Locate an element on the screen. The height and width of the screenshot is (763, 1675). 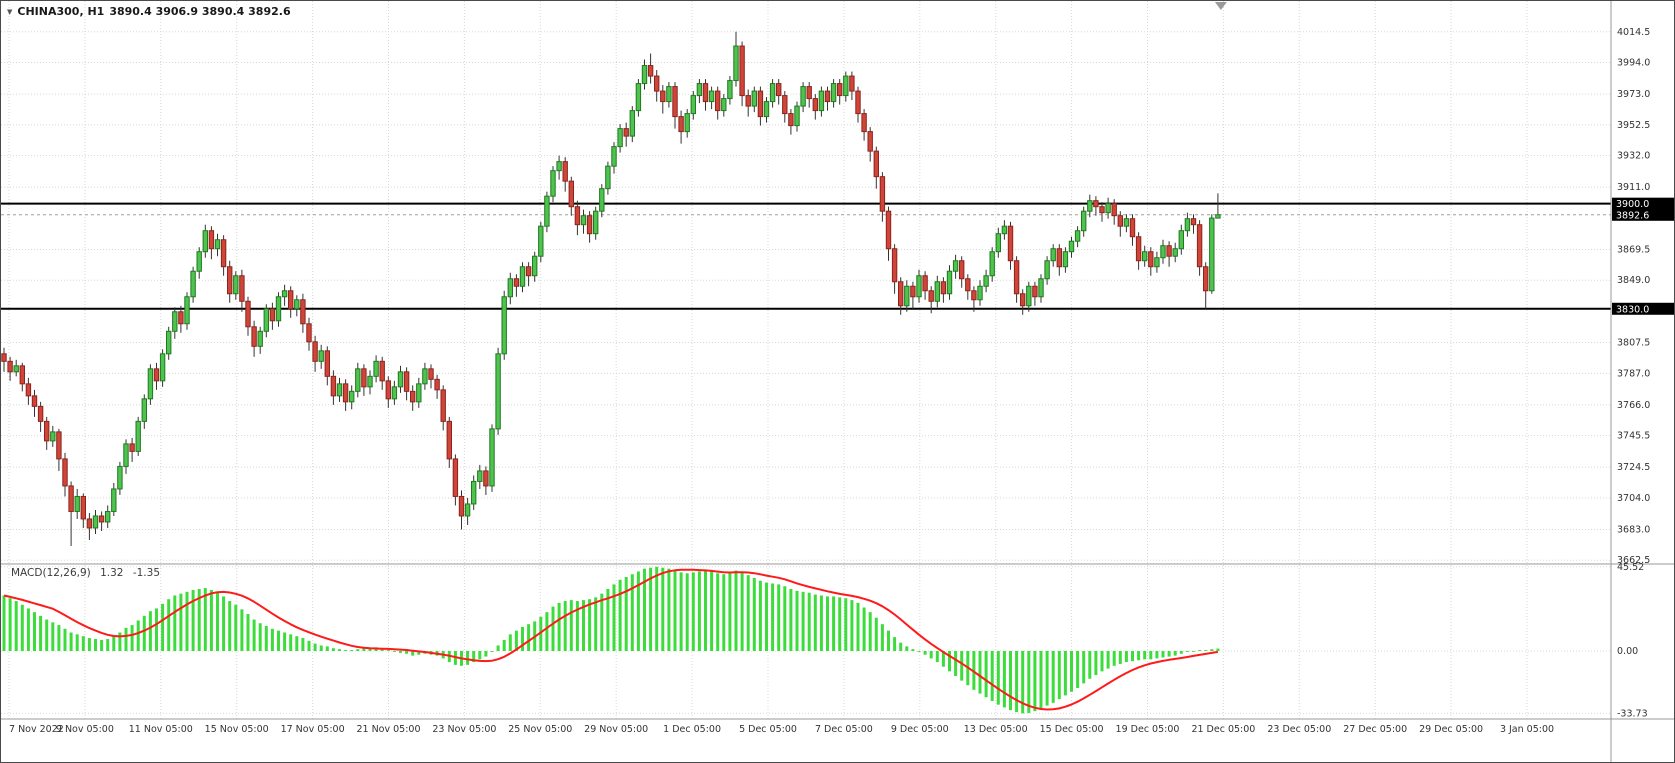
price-axis-label: 3994.0 is located at coordinates (1633, 63).